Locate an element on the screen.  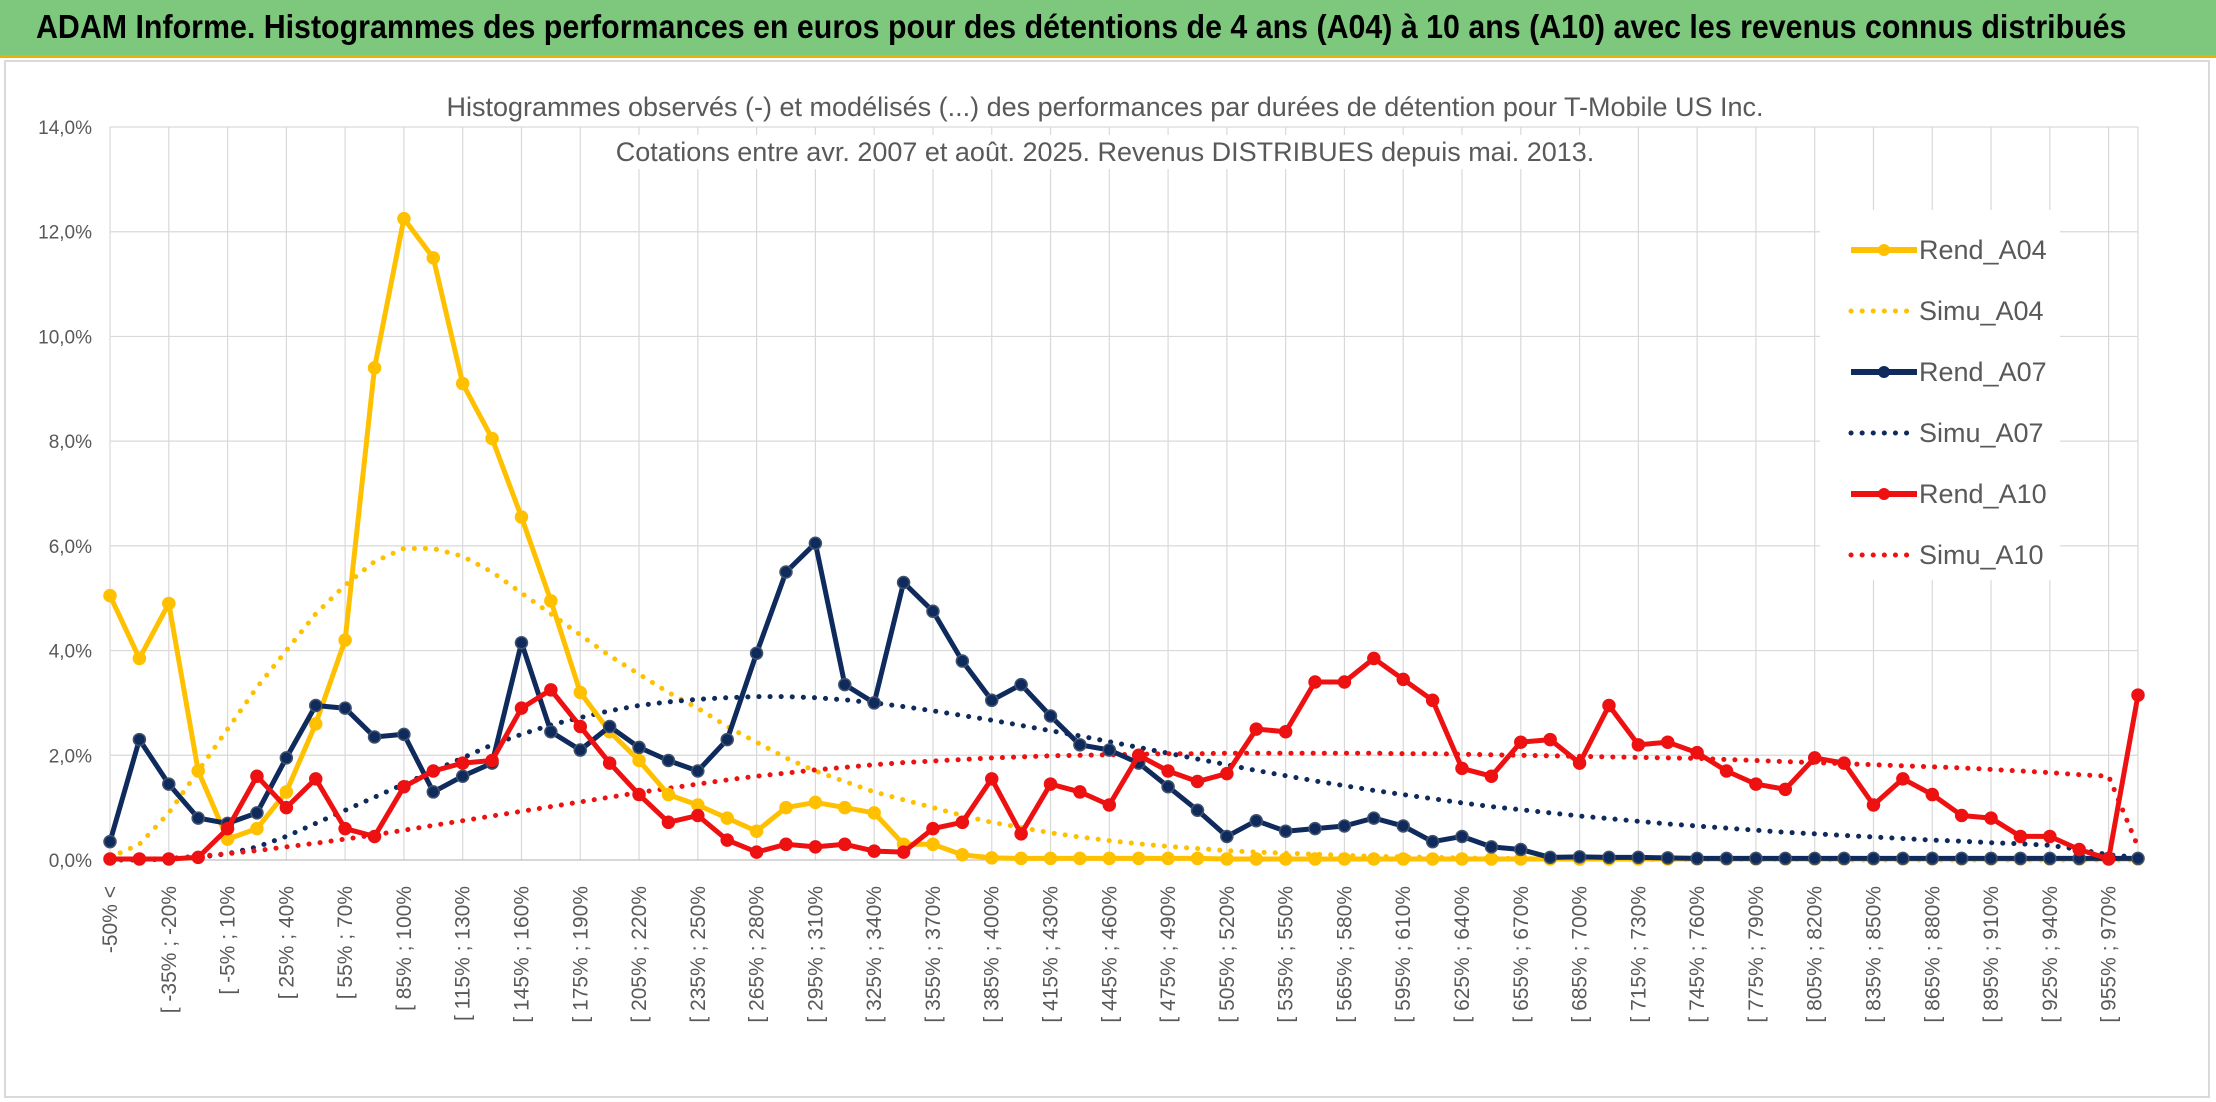
legend-label: Rend_A10 is located at coordinates (1983, 494).